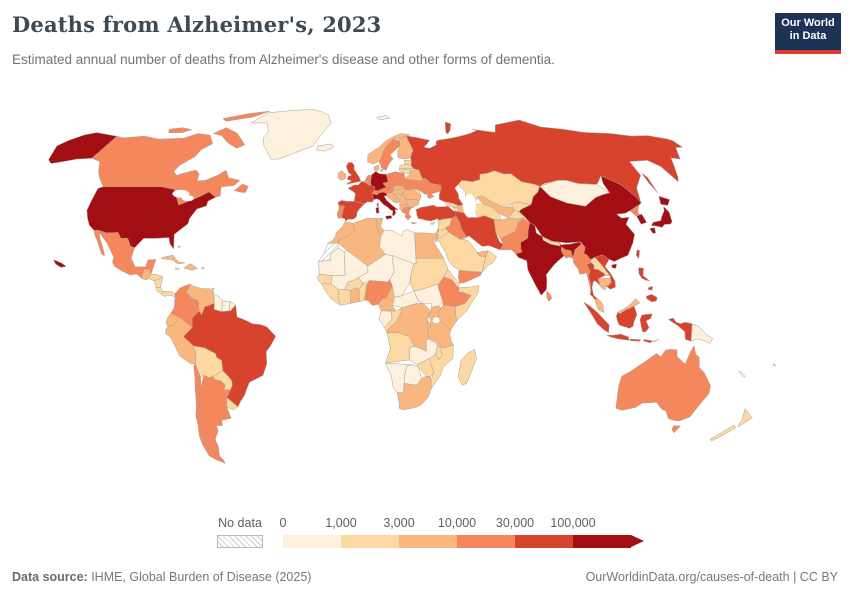 The image size is (850, 600). I want to click on country-papua-new-guinea, so click(701, 333).